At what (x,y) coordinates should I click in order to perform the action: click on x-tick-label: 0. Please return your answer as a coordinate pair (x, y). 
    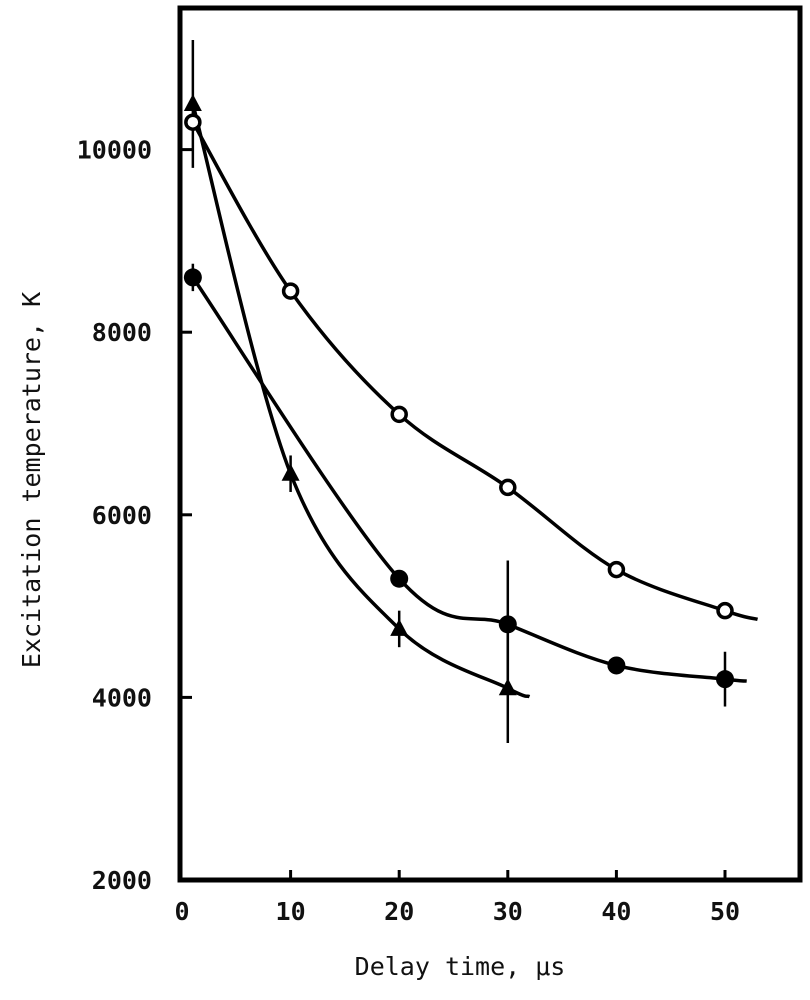
    Looking at the image, I should click on (181, 911).